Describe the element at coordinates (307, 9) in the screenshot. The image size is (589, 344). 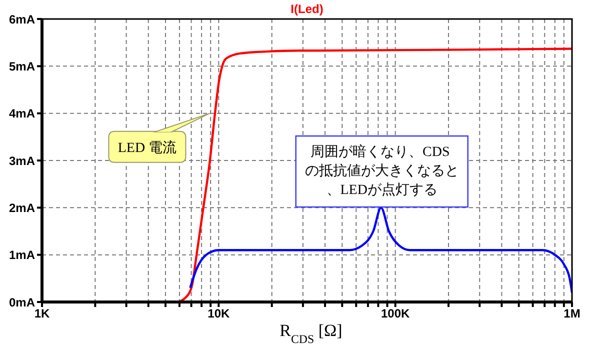
I see `chart-title: I(Led)` at that location.